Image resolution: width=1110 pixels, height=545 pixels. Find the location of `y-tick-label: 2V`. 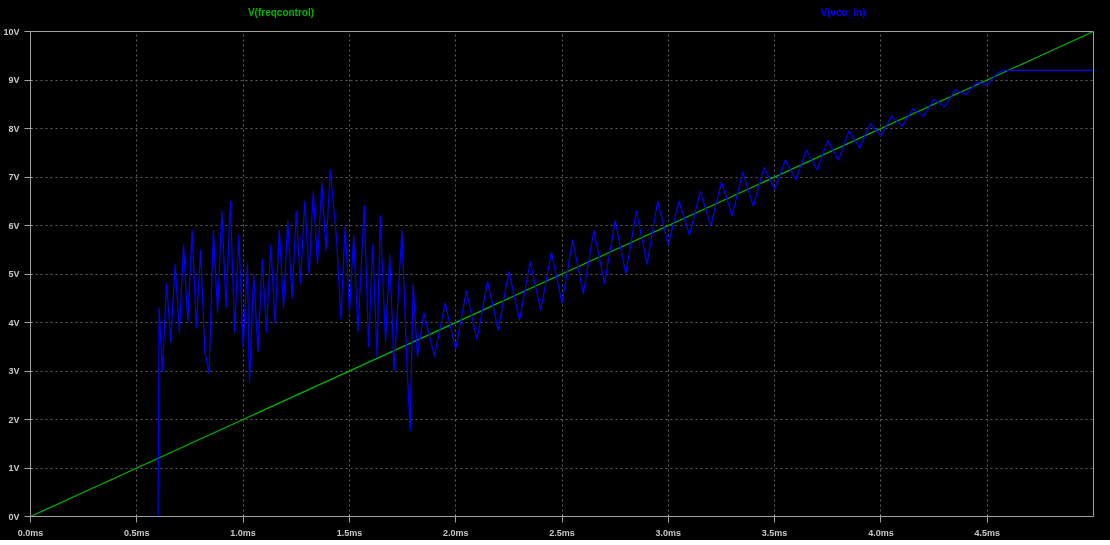

y-tick-label: 2V is located at coordinates (14, 419).